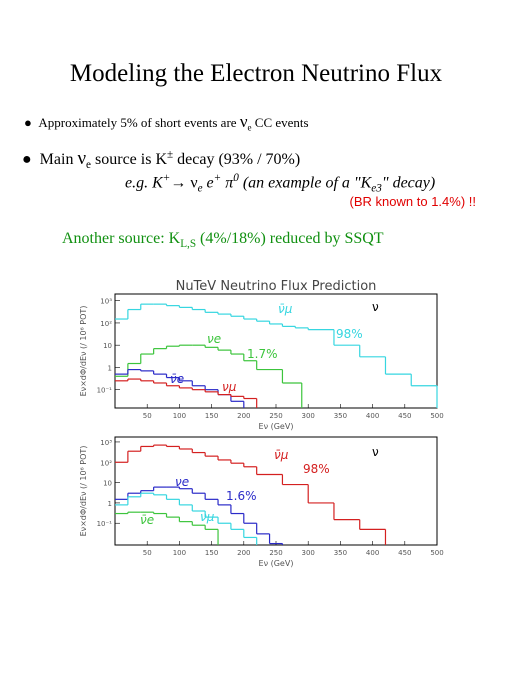 This screenshot has width=512, height=682. What do you see at coordinates (241, 496) in the screenshot?
I see `annotation: 1.6%` at bounding box center [241, 496].